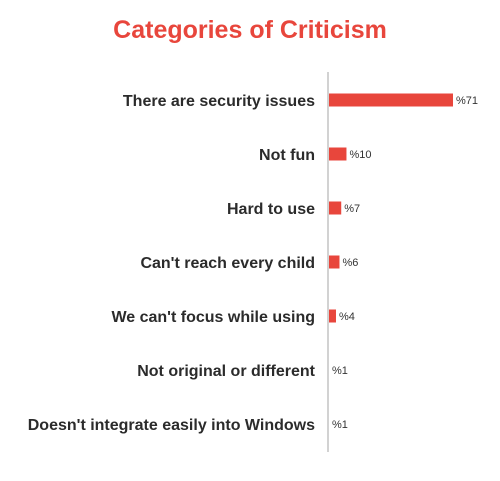 This screenshot has height=481, width=500. Describe the element at coordinates (219, 101) in the screenshot. I see `category-label: There are security issues` at that location.